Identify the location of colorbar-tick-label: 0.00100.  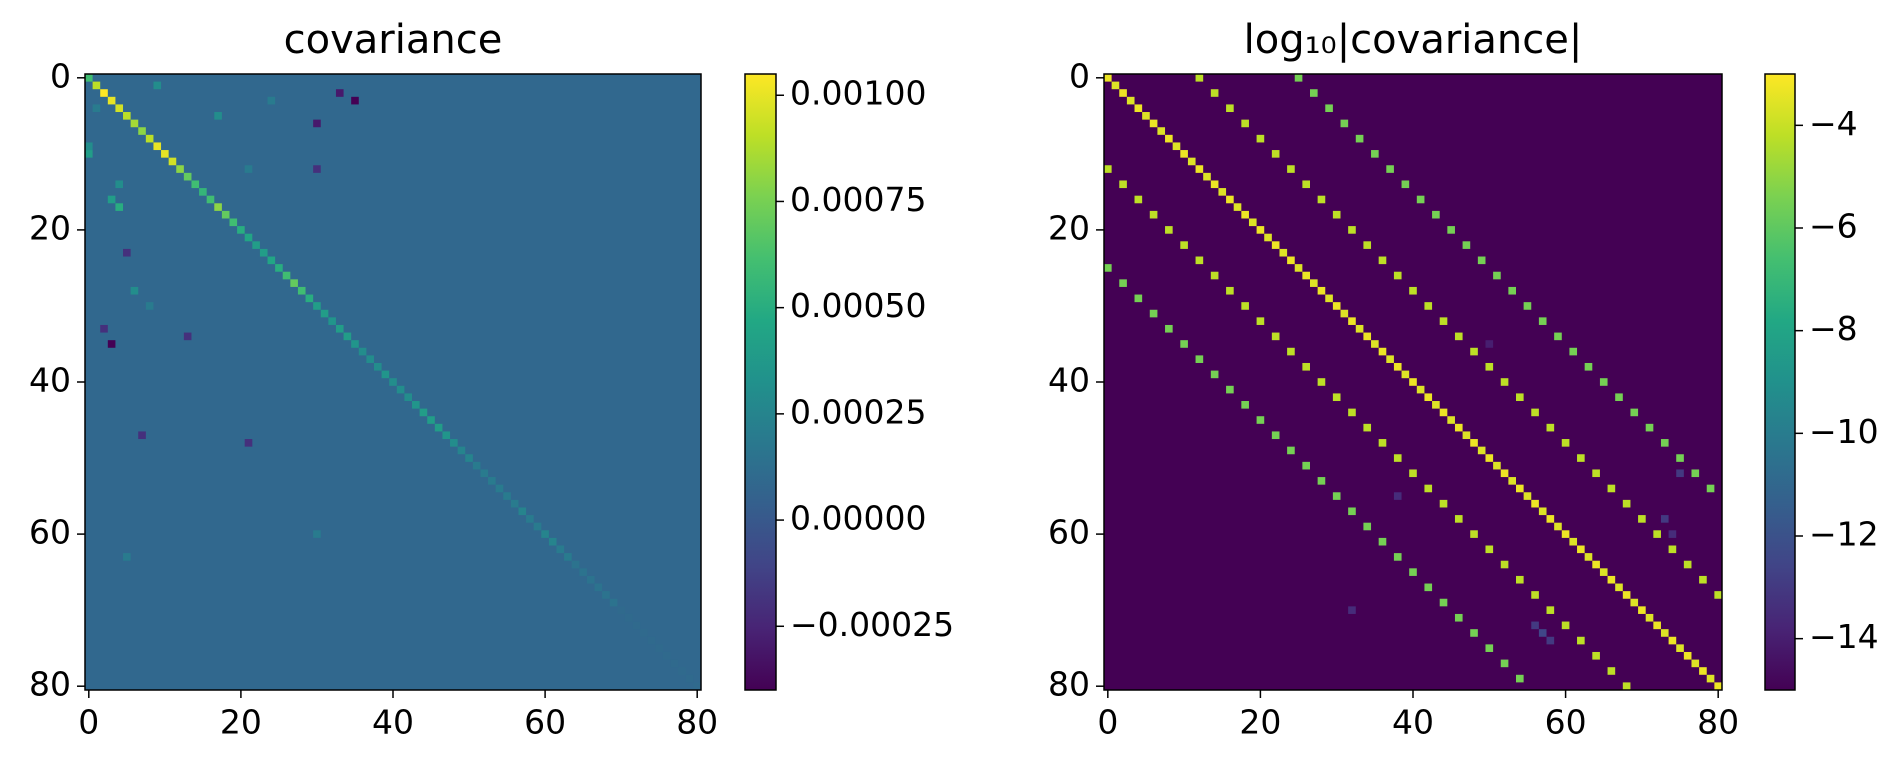
(858, 93).